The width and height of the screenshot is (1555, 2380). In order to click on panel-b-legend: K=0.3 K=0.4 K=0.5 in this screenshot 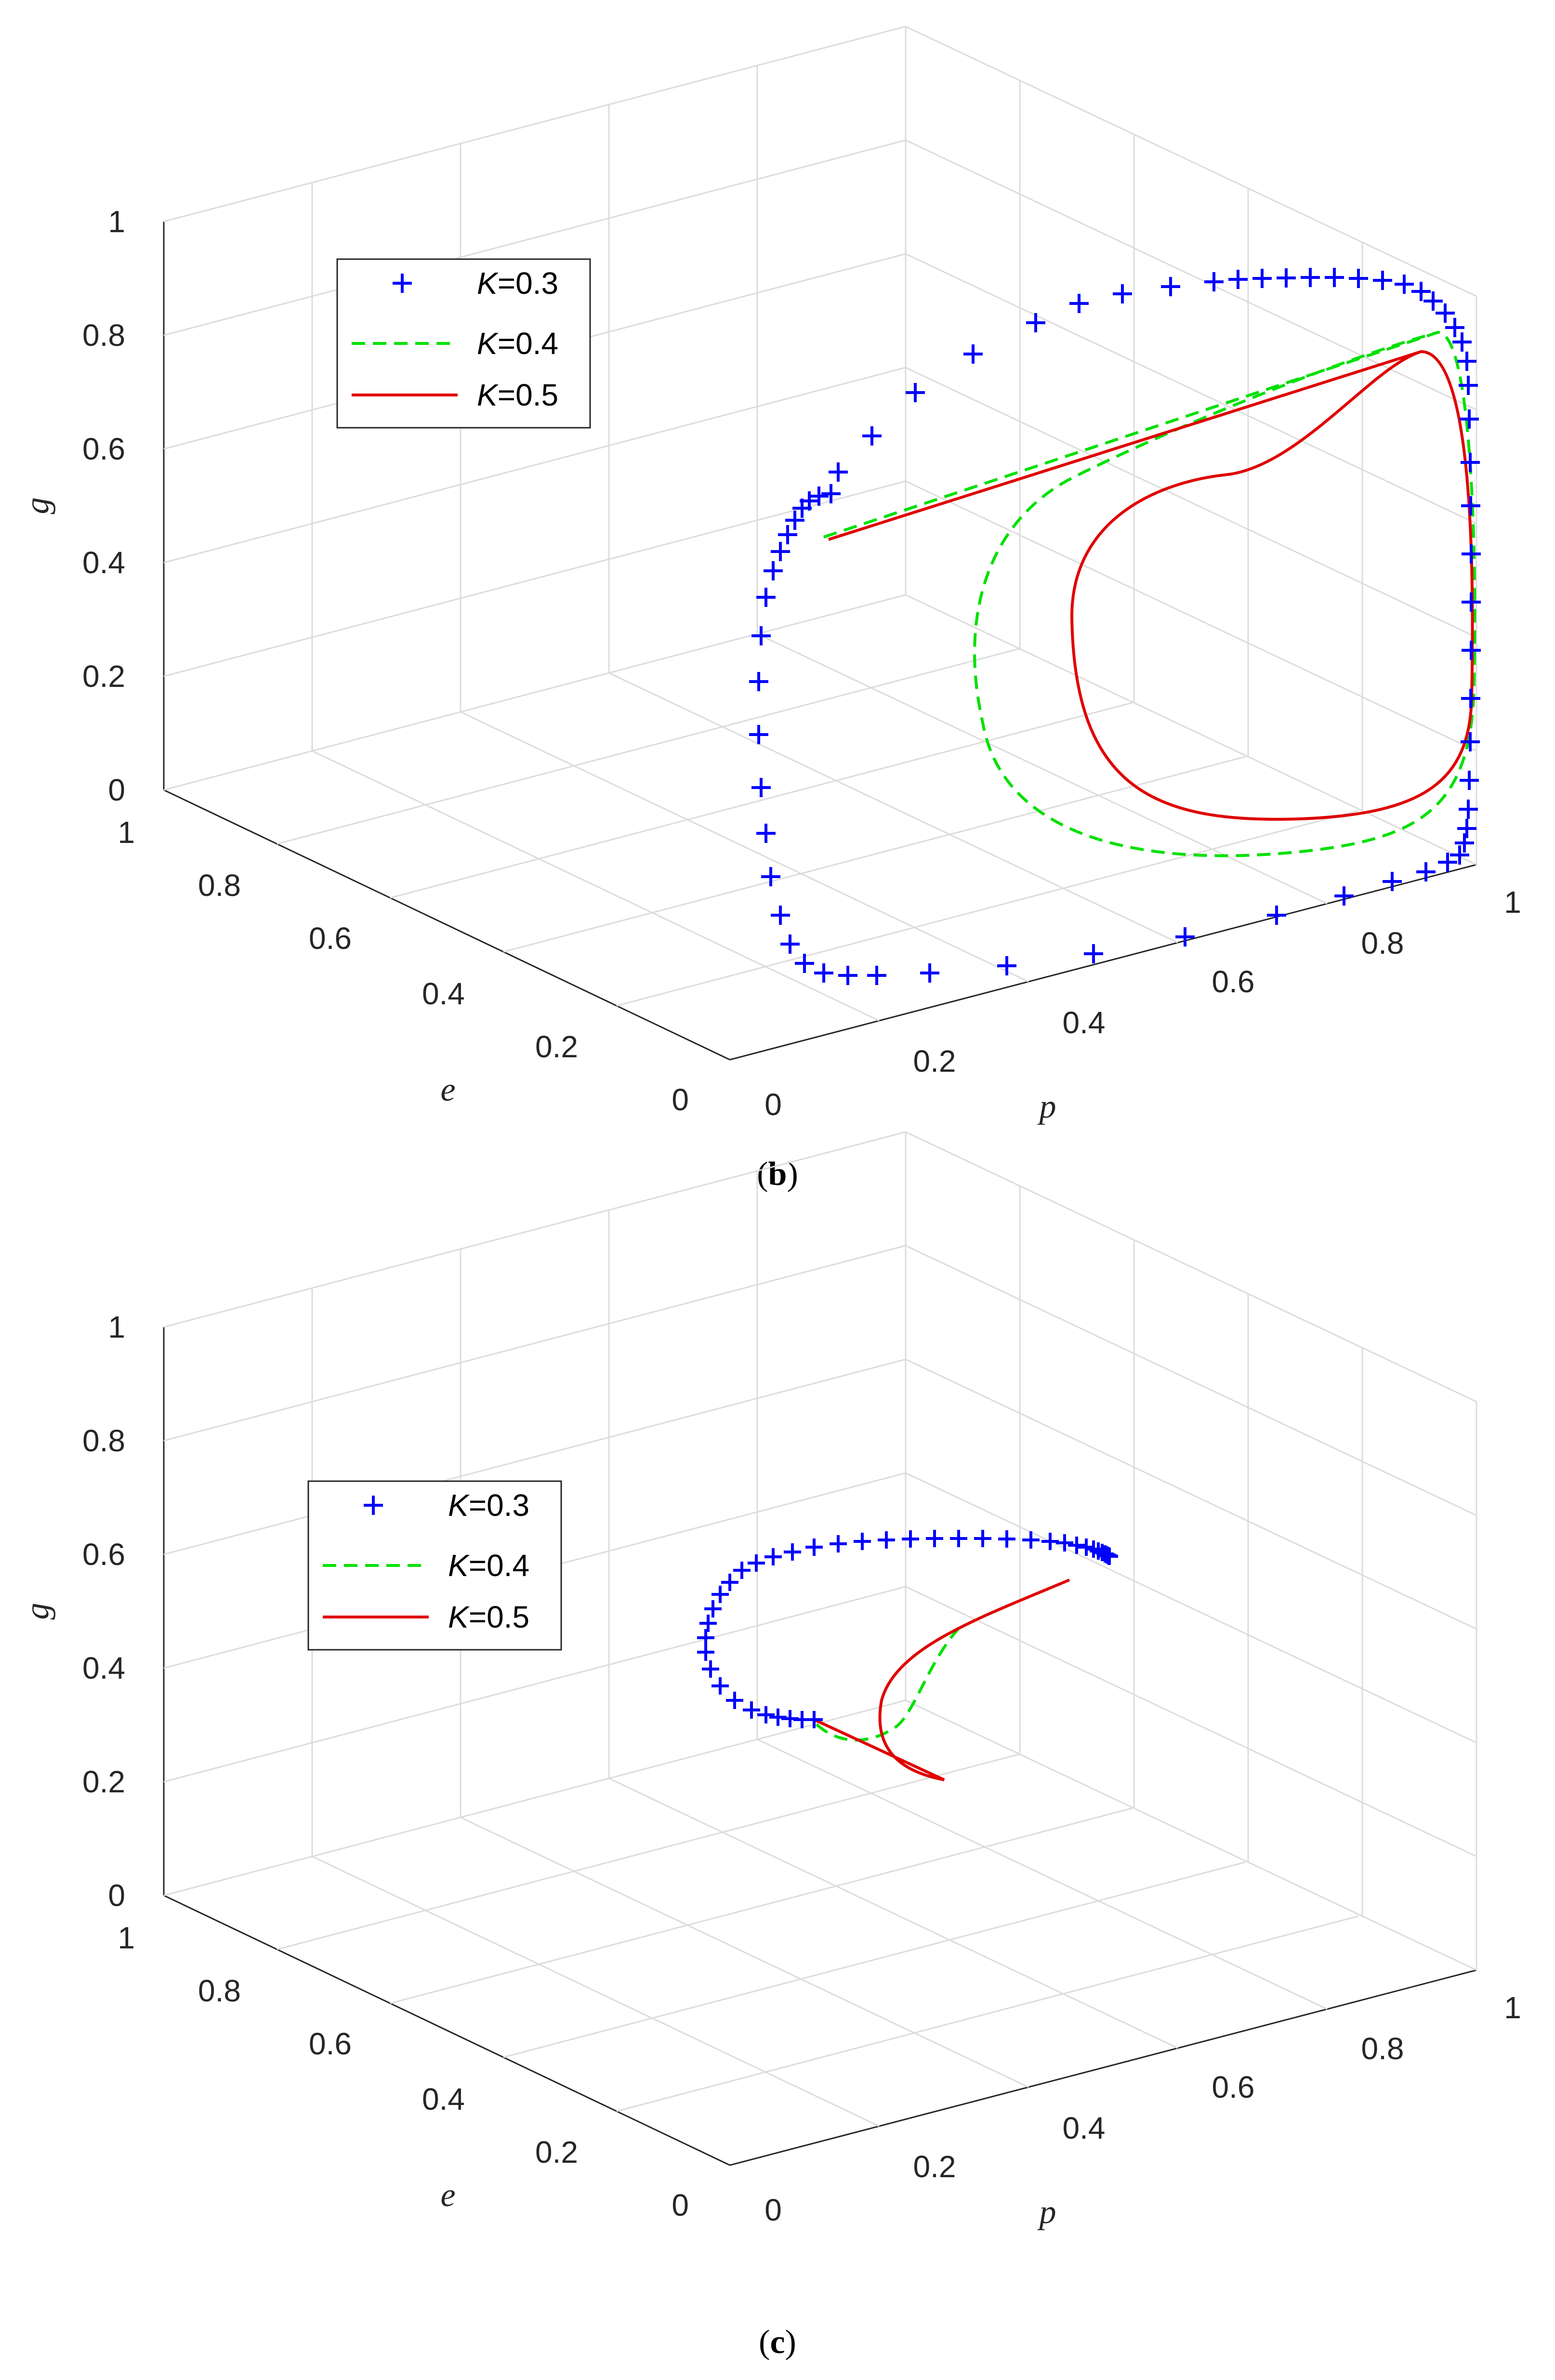, I will do `click(464, 343)`.